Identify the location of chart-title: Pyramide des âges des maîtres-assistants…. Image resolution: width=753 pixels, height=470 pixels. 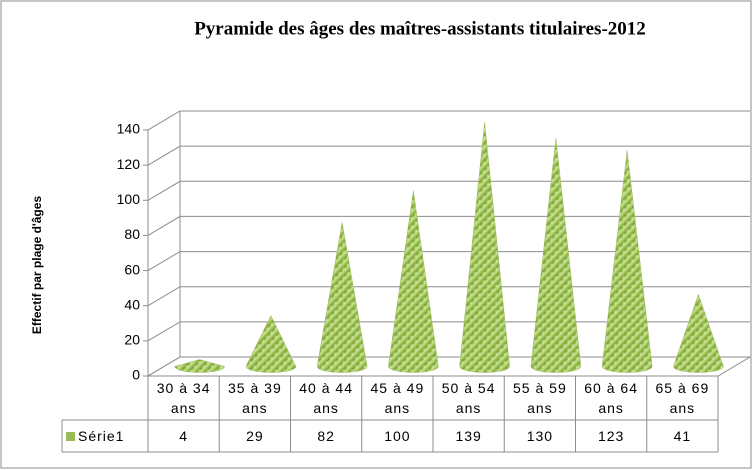
(420, 28).